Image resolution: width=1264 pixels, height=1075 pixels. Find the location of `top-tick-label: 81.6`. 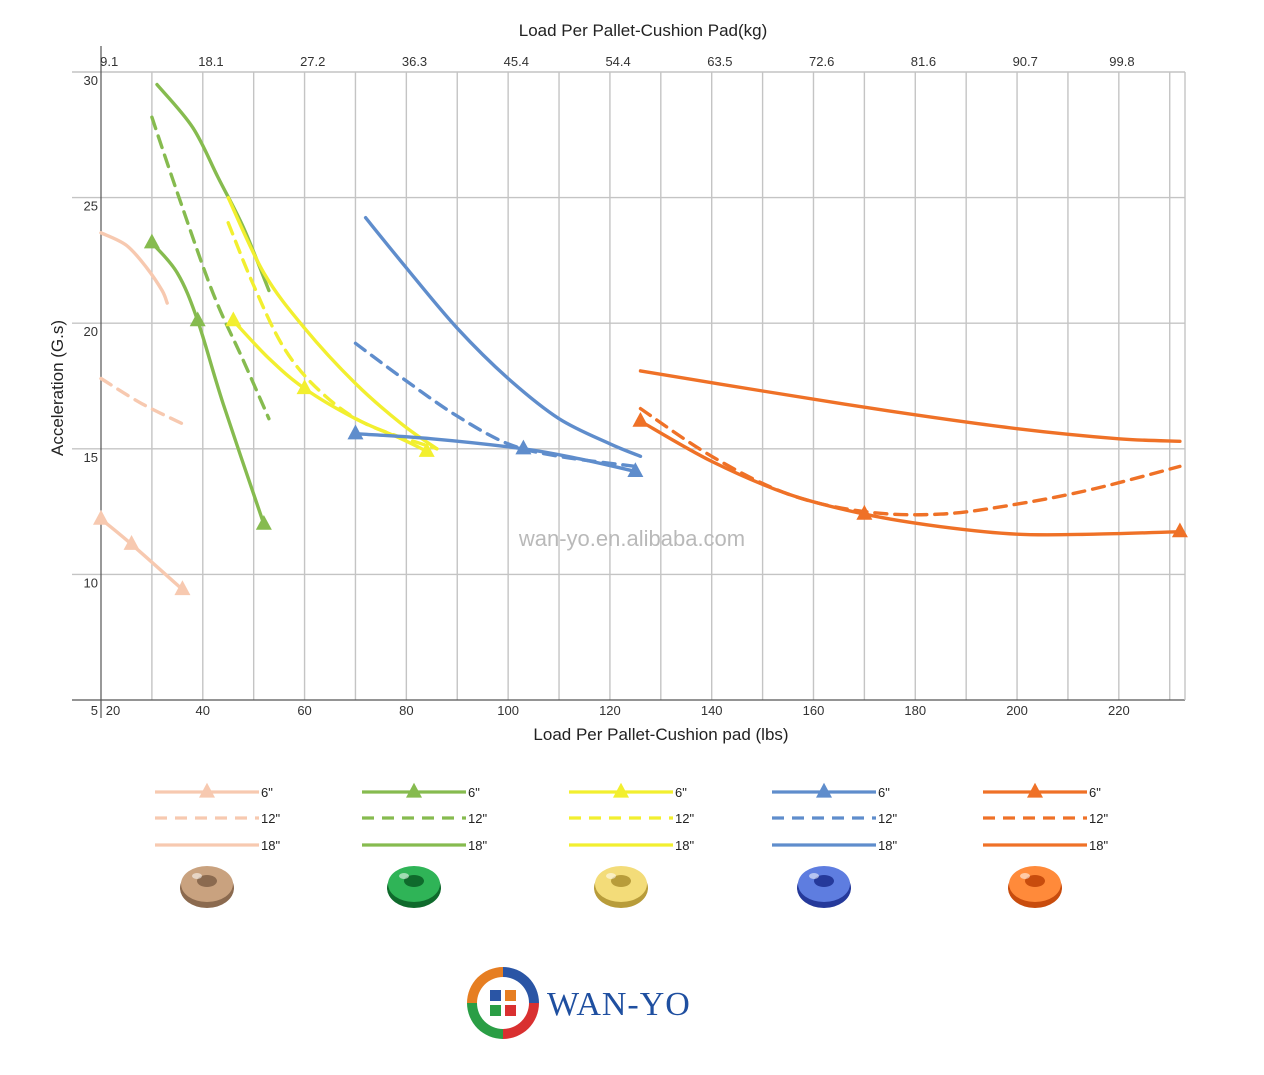

top-tick-label: 81.6 is located at coordinates (923, 61).